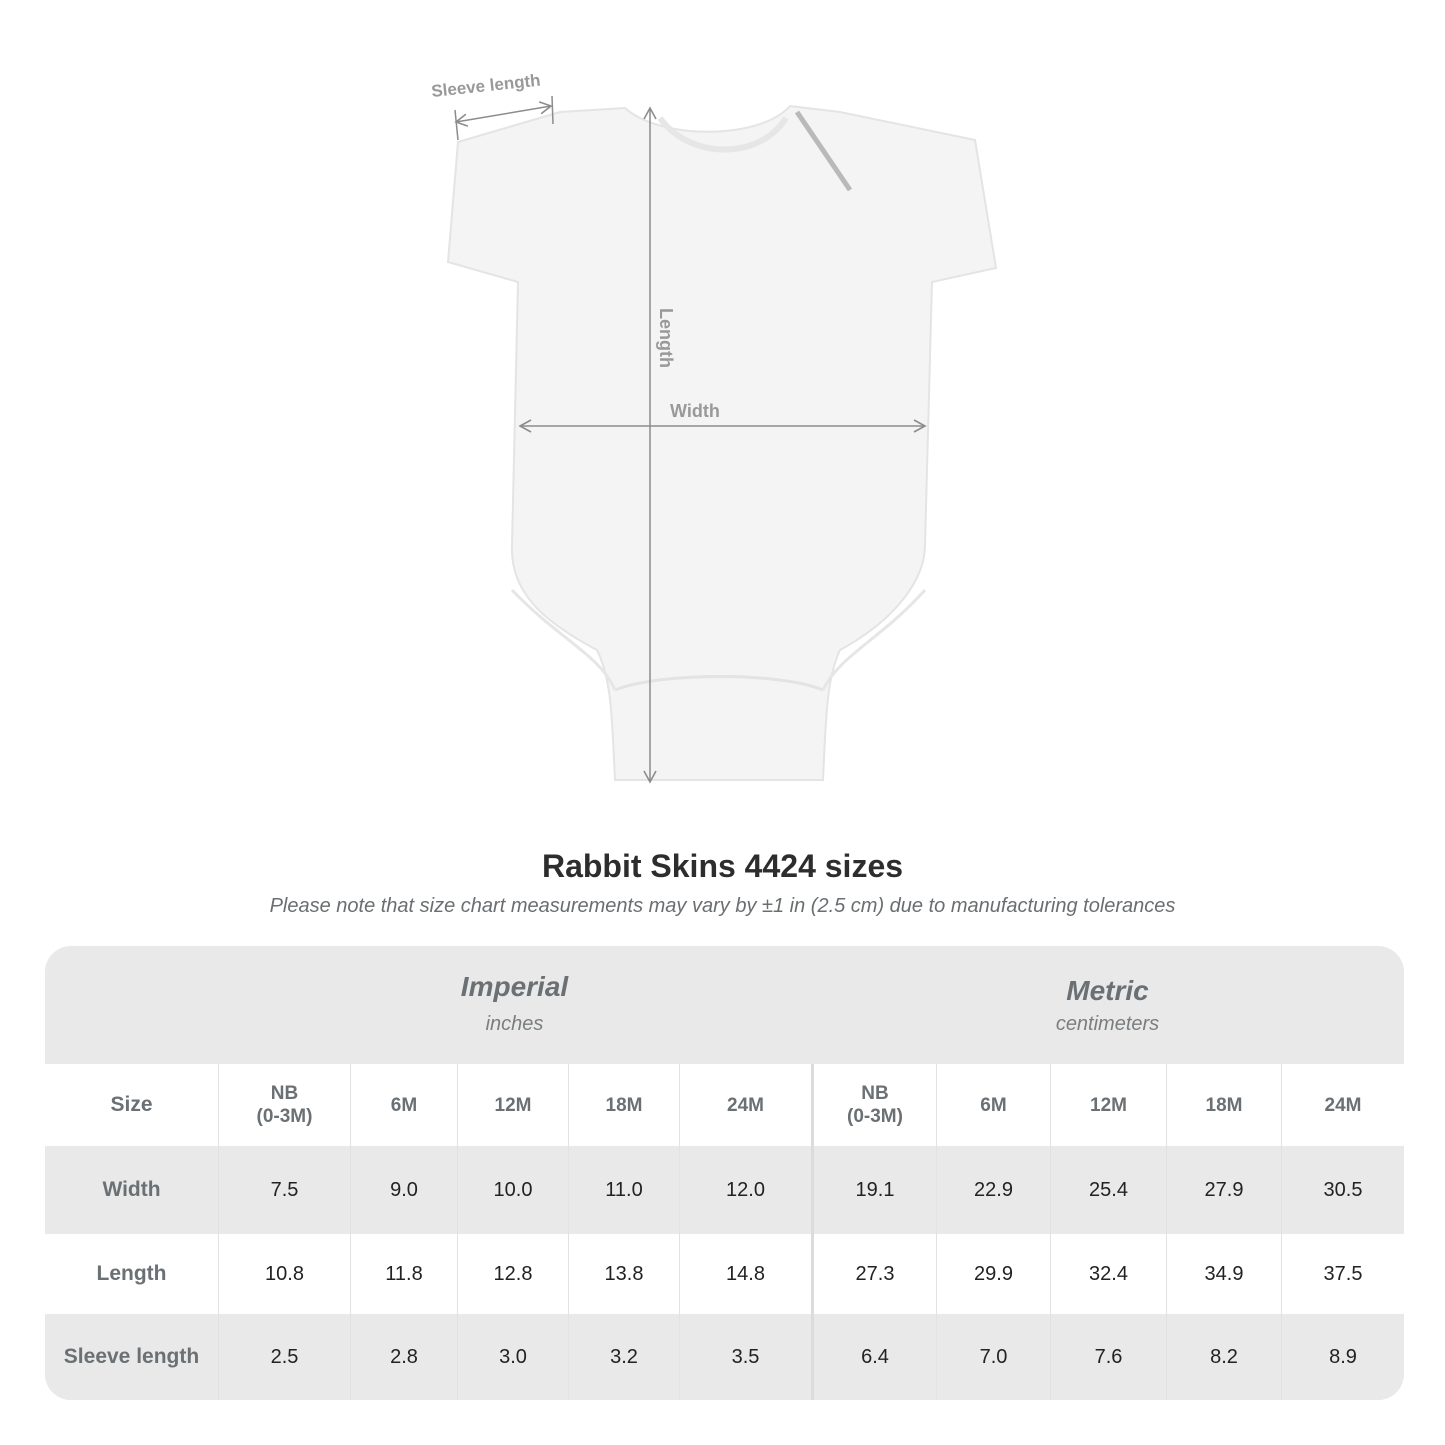 Image resolution: width=1445 pixels, height=1445 pixels. I want to click on metric-unit: centimeters, so click(1107, 1024).